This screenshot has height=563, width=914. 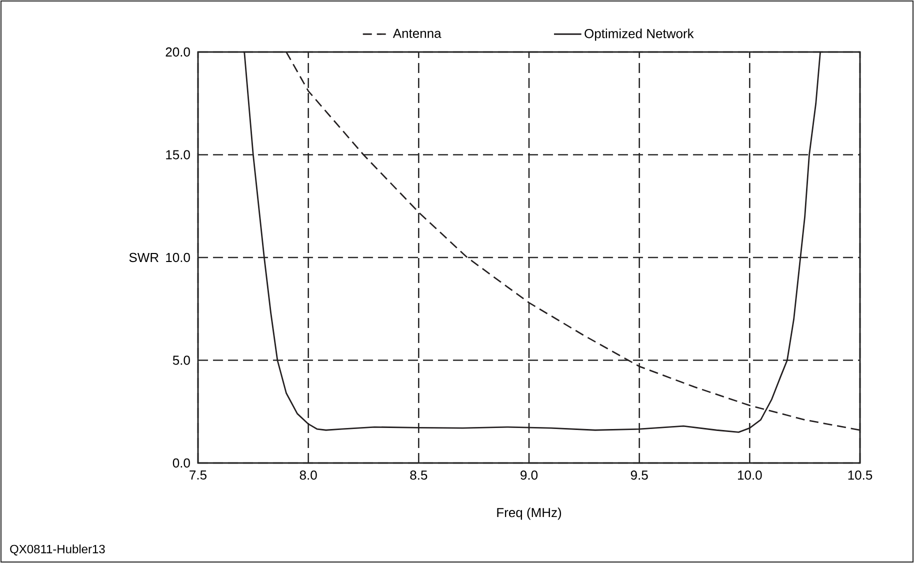 I want to click on y-tick-label: 0.0, so click(x=181, y=463).